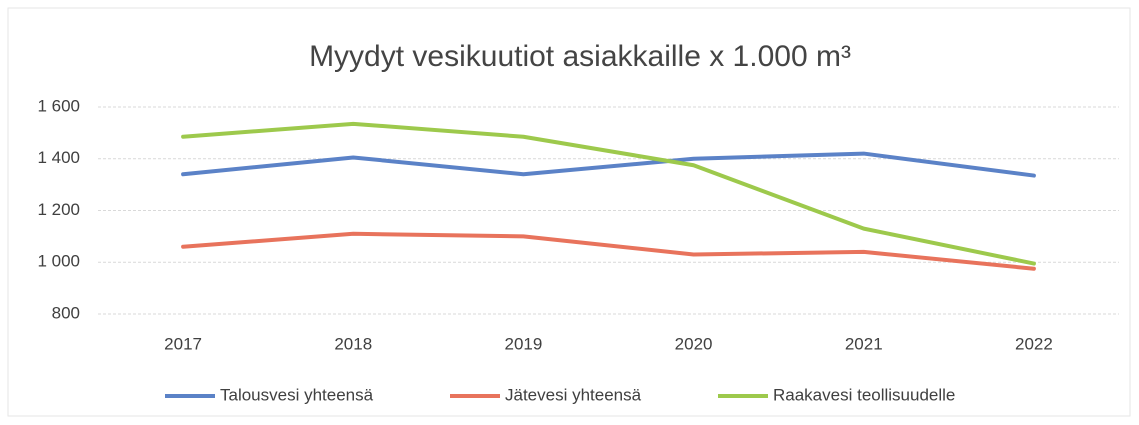 The height and width of the screenshot is (425, 1139). Describe the element at coordinates (58, 209) in the screenshot. I see `y-tick-label: 1 200` at that location.